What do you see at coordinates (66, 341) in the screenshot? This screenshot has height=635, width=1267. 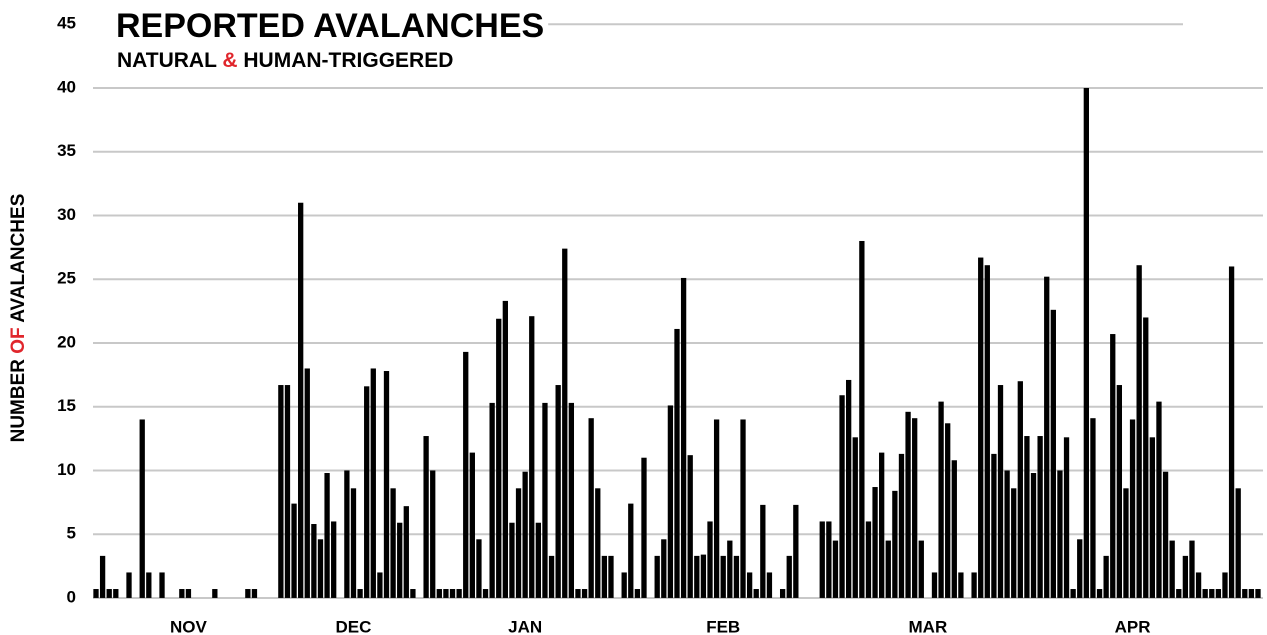 I see `y-tick-label: 20` at bounding box center [66, 341].